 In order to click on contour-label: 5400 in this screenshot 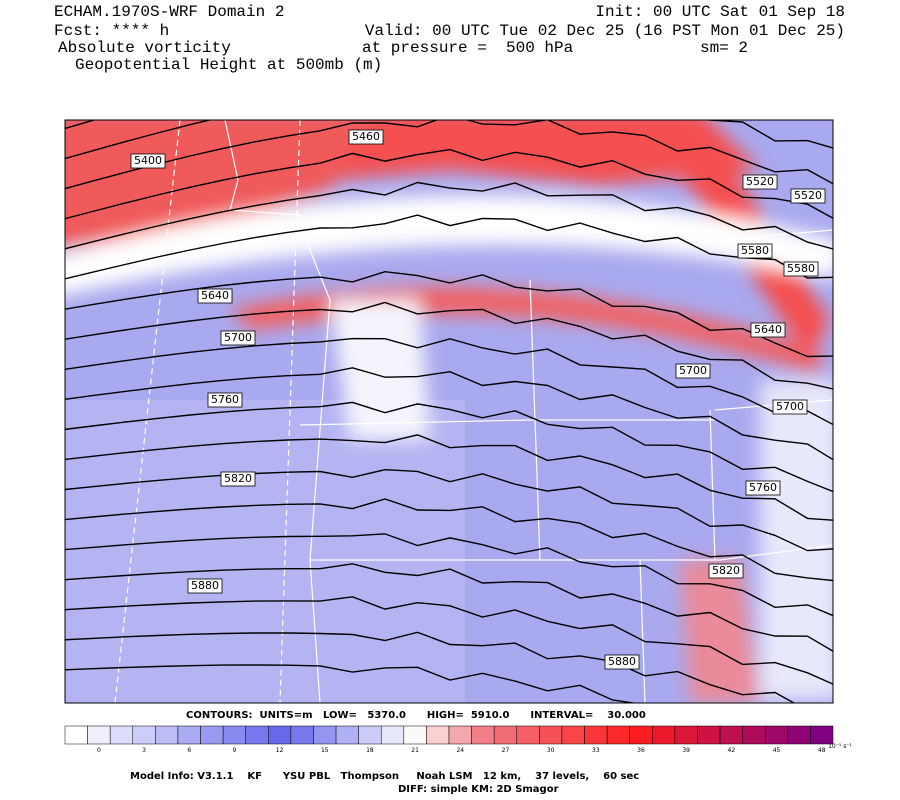, I will do `click(148, 160)`.